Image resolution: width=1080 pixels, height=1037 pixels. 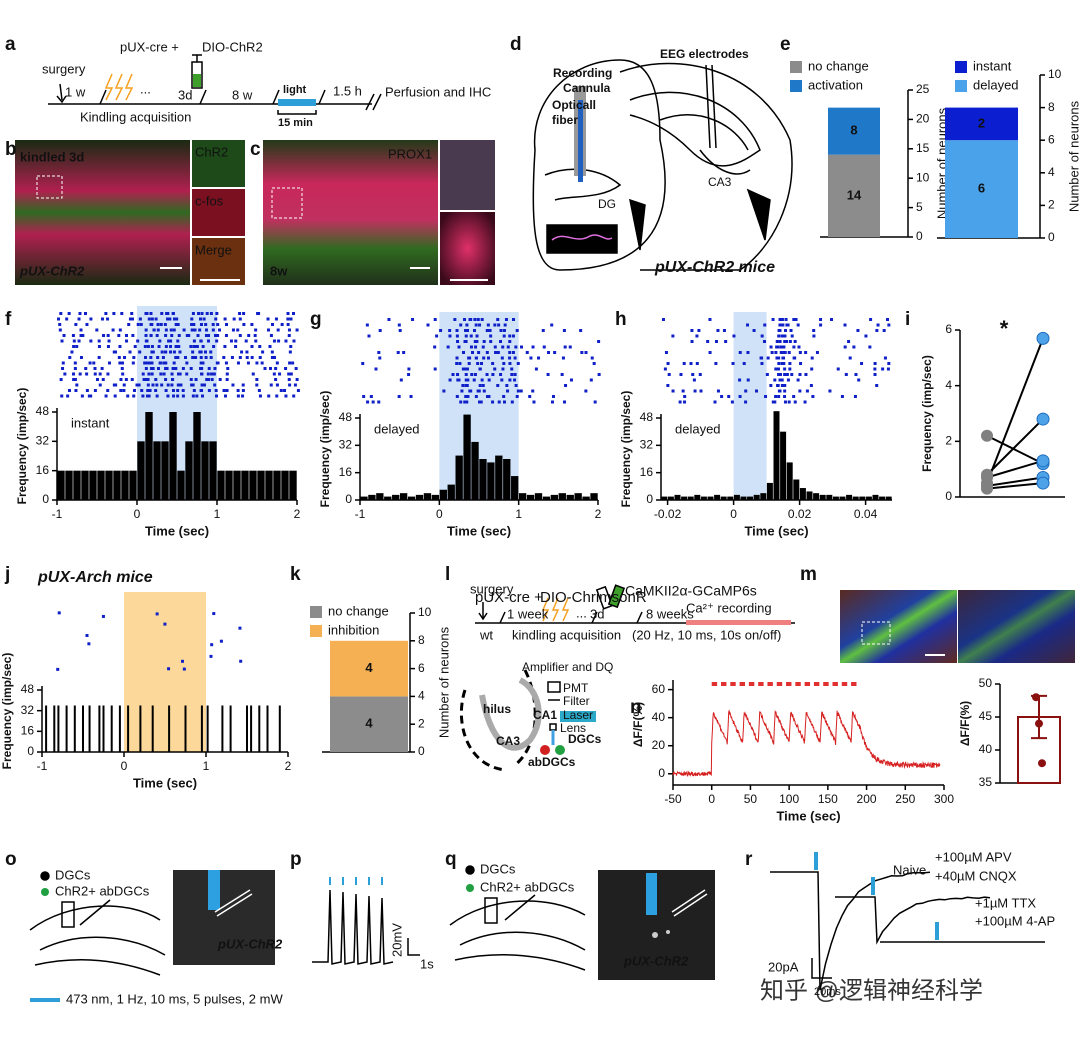 I want to click on point-after, so click(x=1043, y=419).